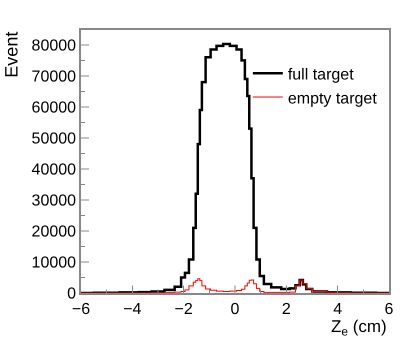 The width and height of the screenshot is (415, 343). What do you see at coordinates (54, 77) in the screenshot?
I see `y-tick-label: 70000` at bounding box center [54, 77].